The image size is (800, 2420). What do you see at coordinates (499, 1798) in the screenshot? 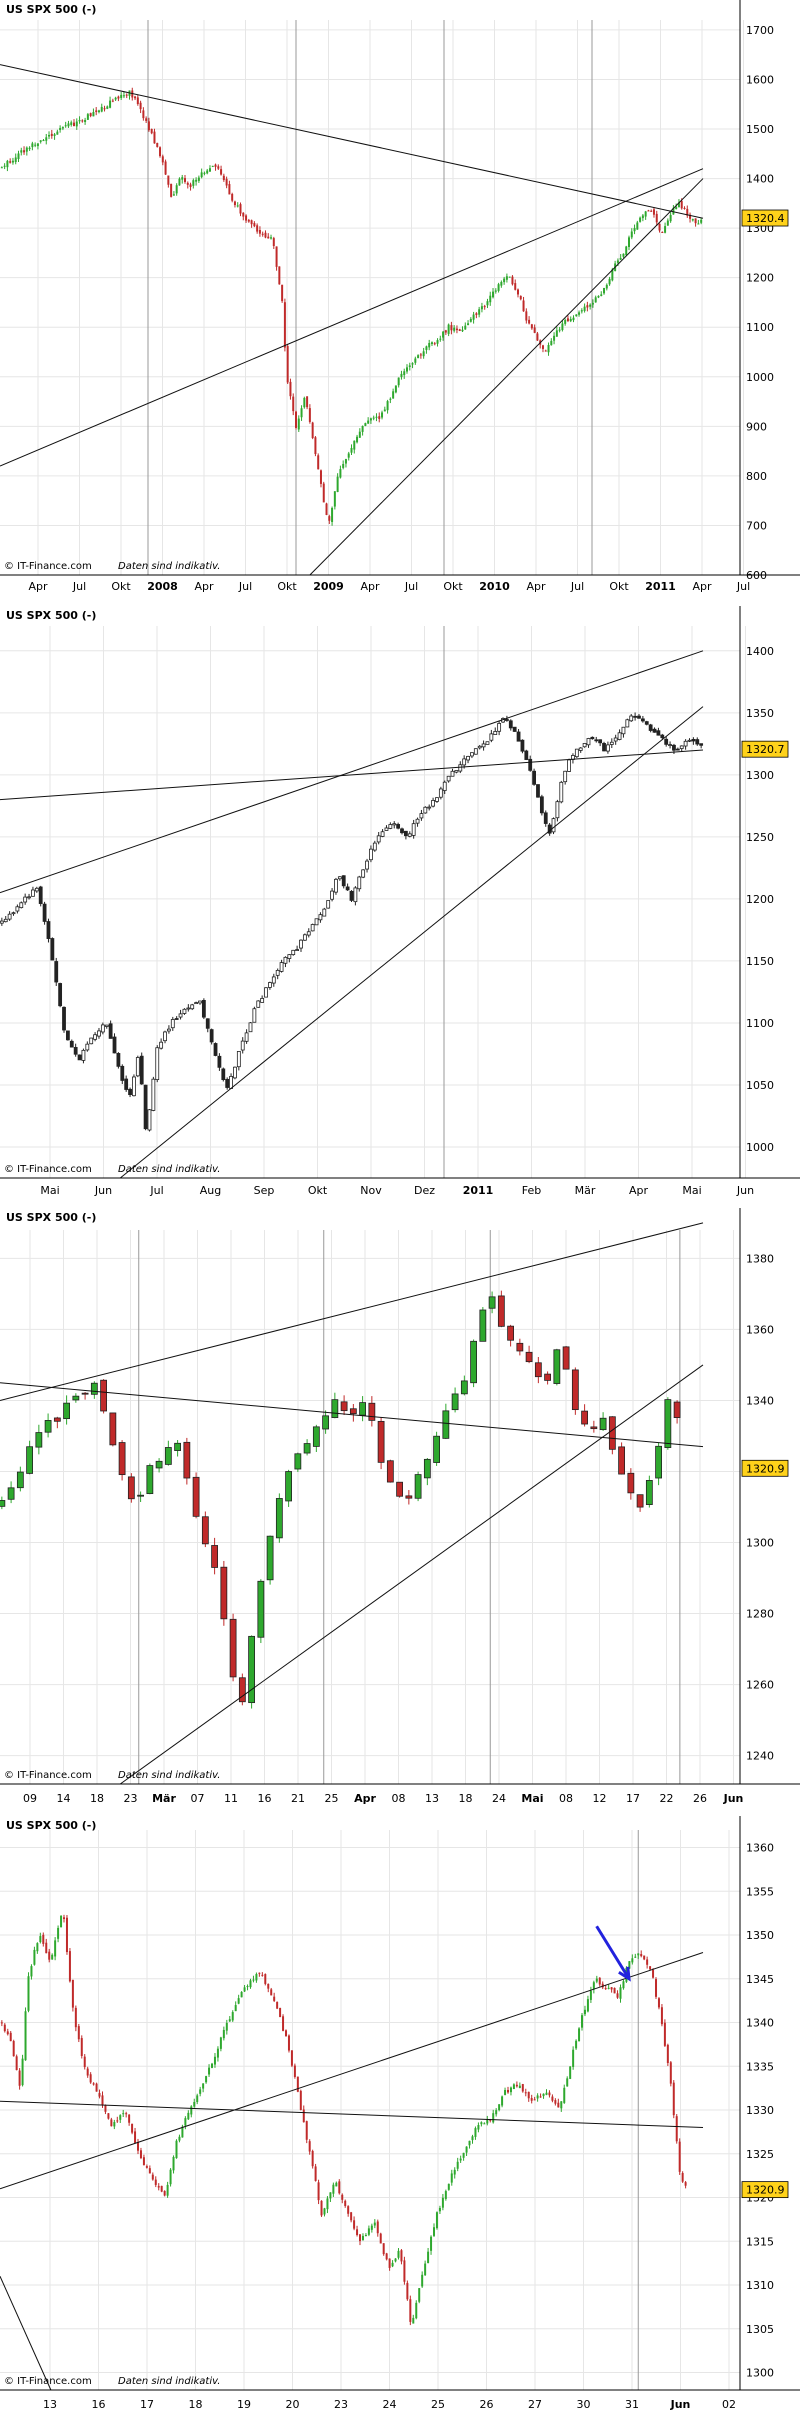
I see `x-tick-label: 24` at bounding box center [499, 1798].